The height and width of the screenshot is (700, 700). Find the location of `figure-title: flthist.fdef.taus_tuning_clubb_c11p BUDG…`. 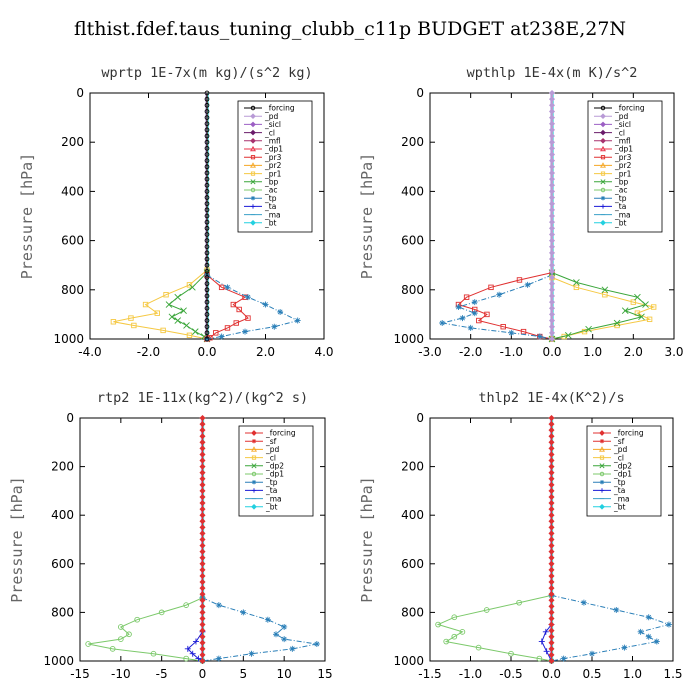

figure-title: flthist.fdef.taus_tuning_clubb_c11p BUDG… is located at coordinates (350, 29).